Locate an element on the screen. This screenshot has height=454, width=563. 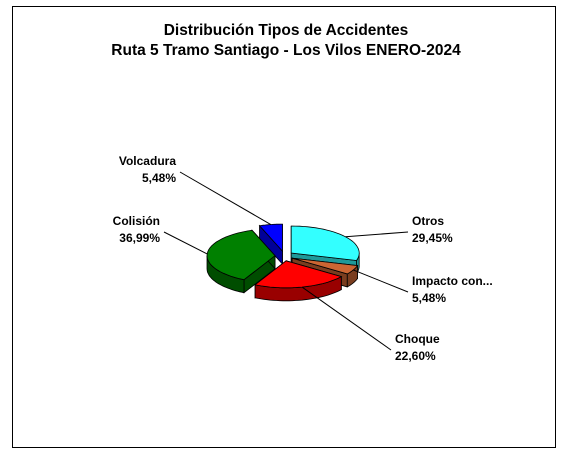
slice-label: Colisión is located at coordinates (136, 221).